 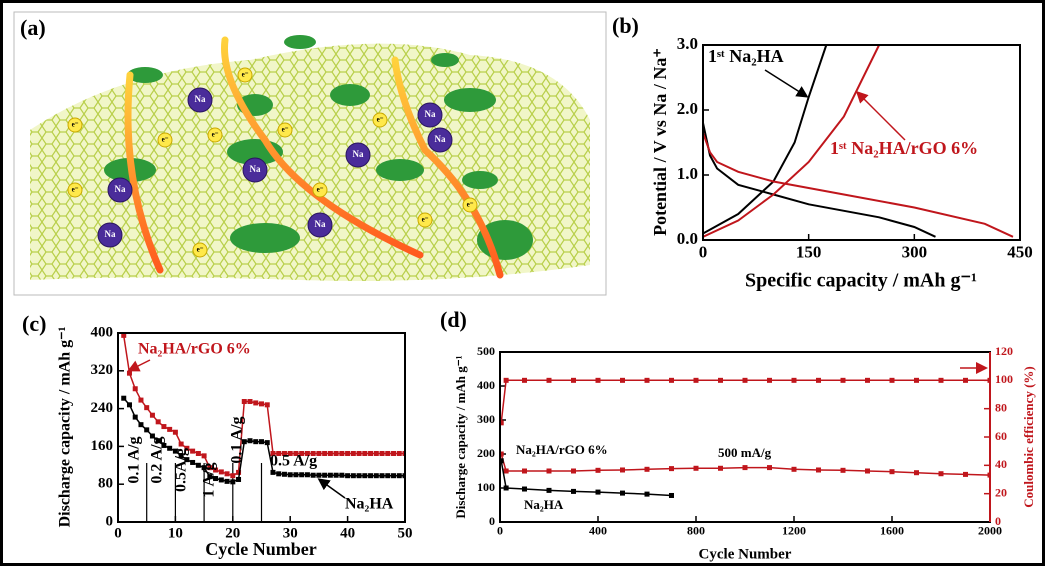 I want to click on x-tick-label: 10, so click(x=175, y=533).